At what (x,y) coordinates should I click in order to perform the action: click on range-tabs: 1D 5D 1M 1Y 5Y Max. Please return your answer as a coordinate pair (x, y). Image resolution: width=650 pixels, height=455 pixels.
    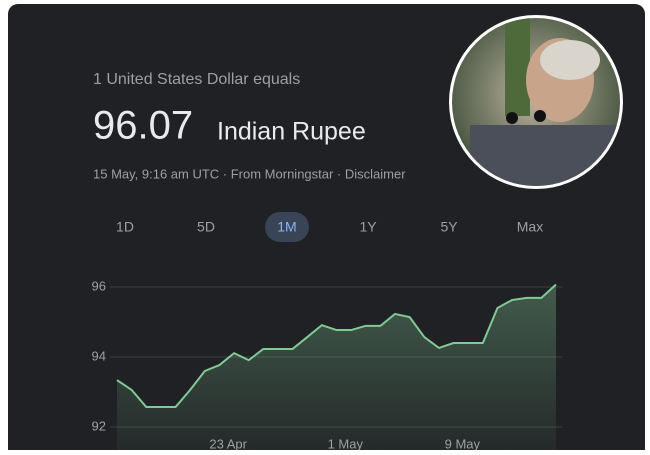
    Looking at the image, I should click on (329, 227).